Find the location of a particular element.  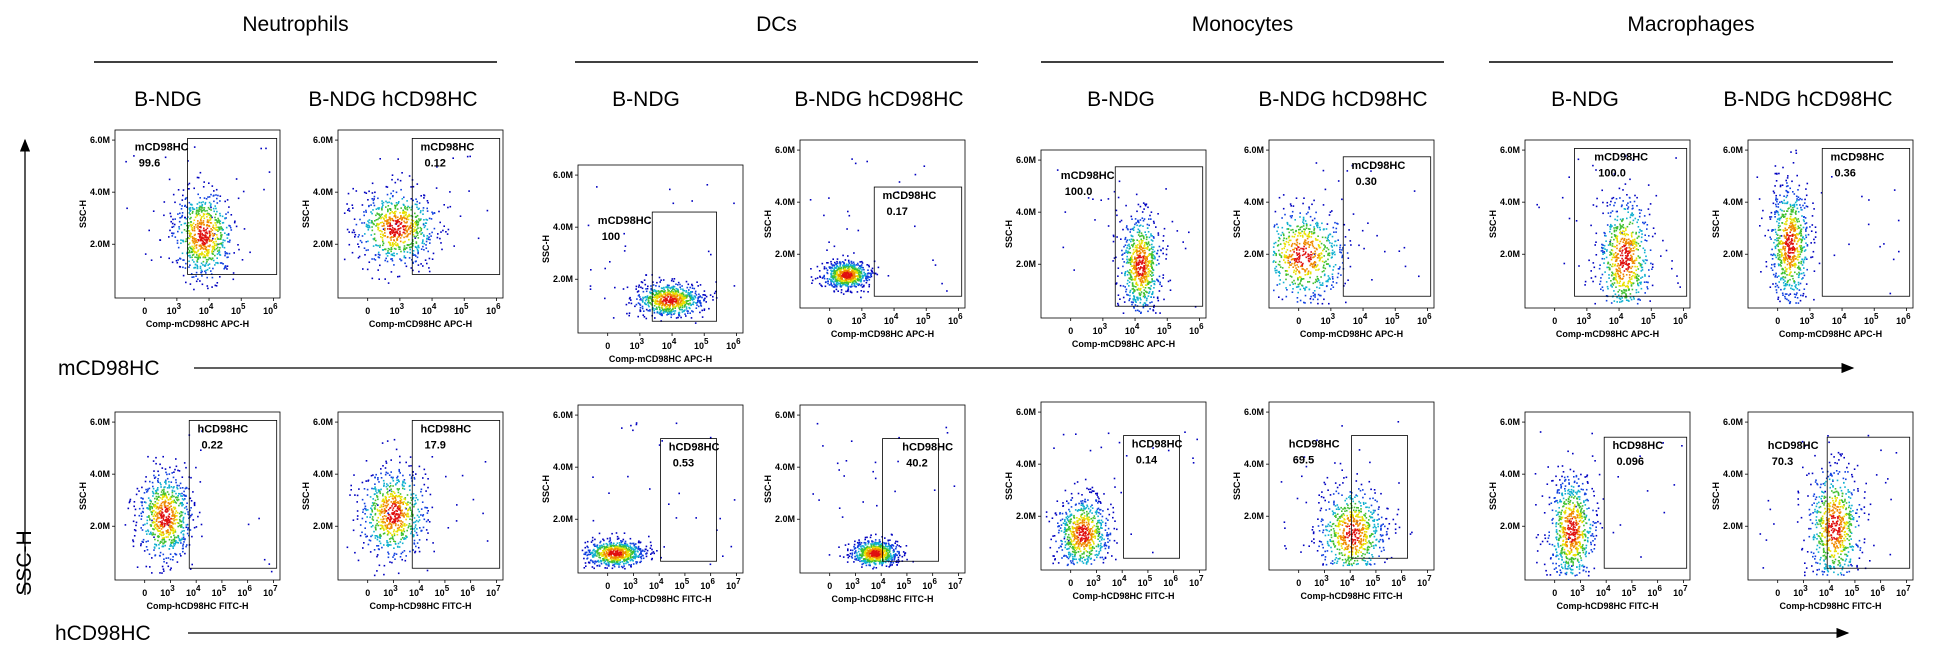

x-tick-label: 104 is located at coordinates (429, 309).